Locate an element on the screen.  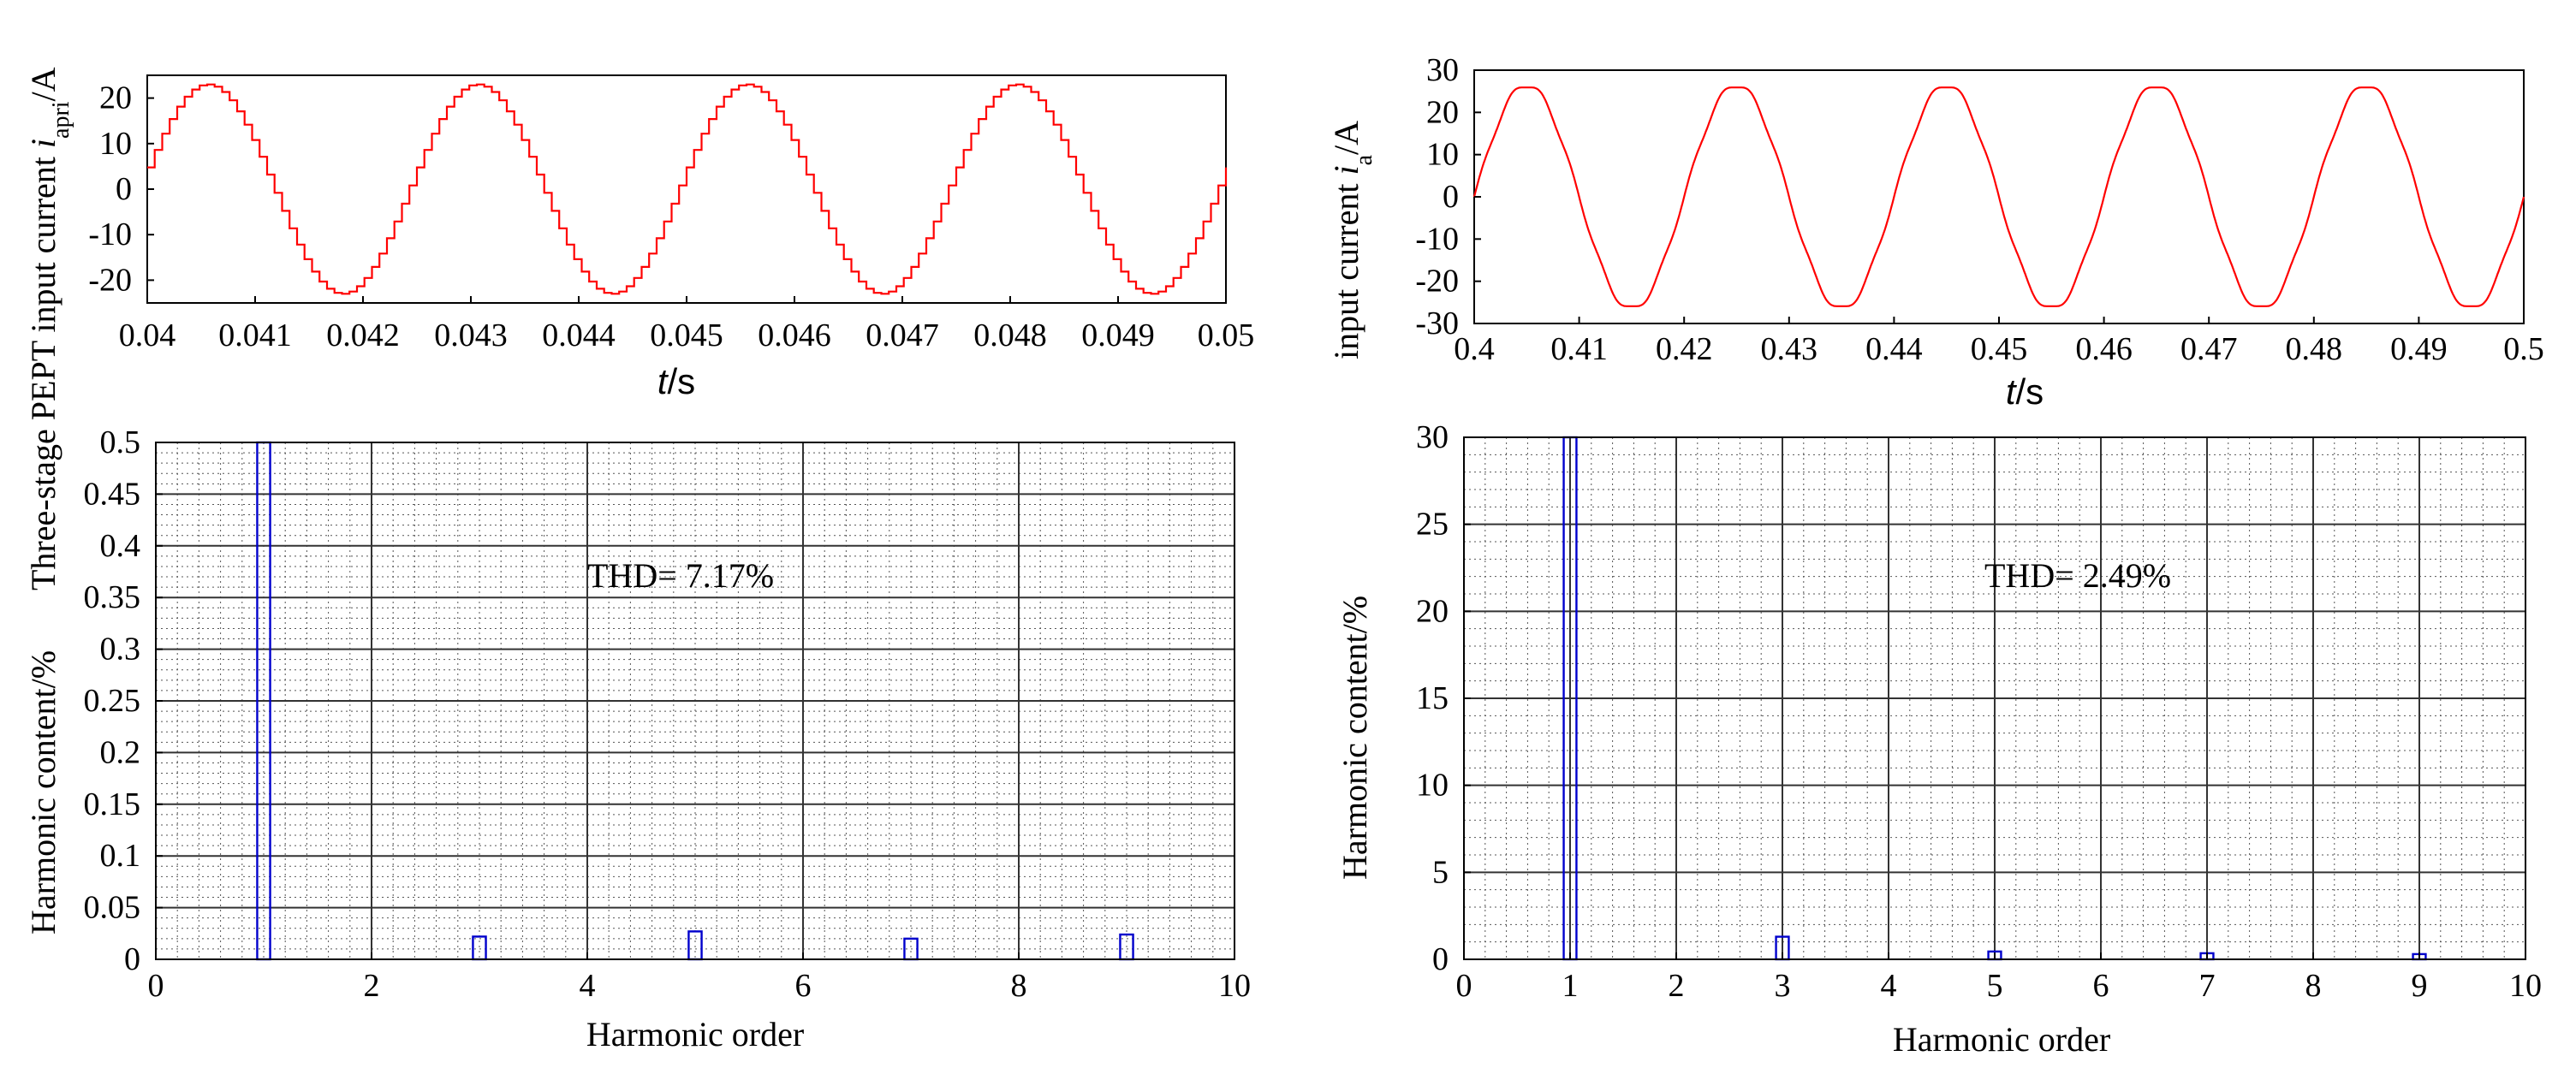
y-tick-labels-bottom-right: 30 25 20 15 10 5 0 is located at coordinates (1443, 698).